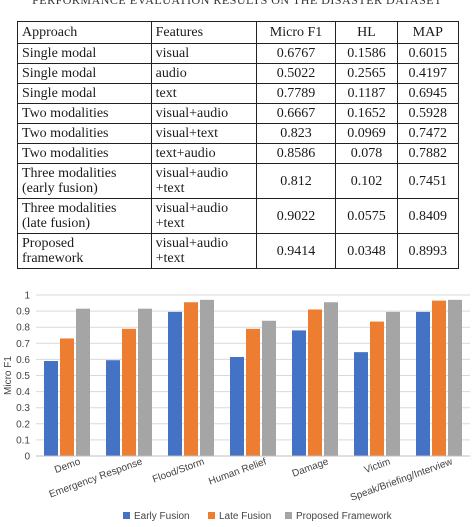 Image resolution: width=474 pixels, height=527 pixels. What do you see at coordinates (23, 328) in the screenshot?
I see `y-tick-label: 0.8` at bounding box center [23, 328].